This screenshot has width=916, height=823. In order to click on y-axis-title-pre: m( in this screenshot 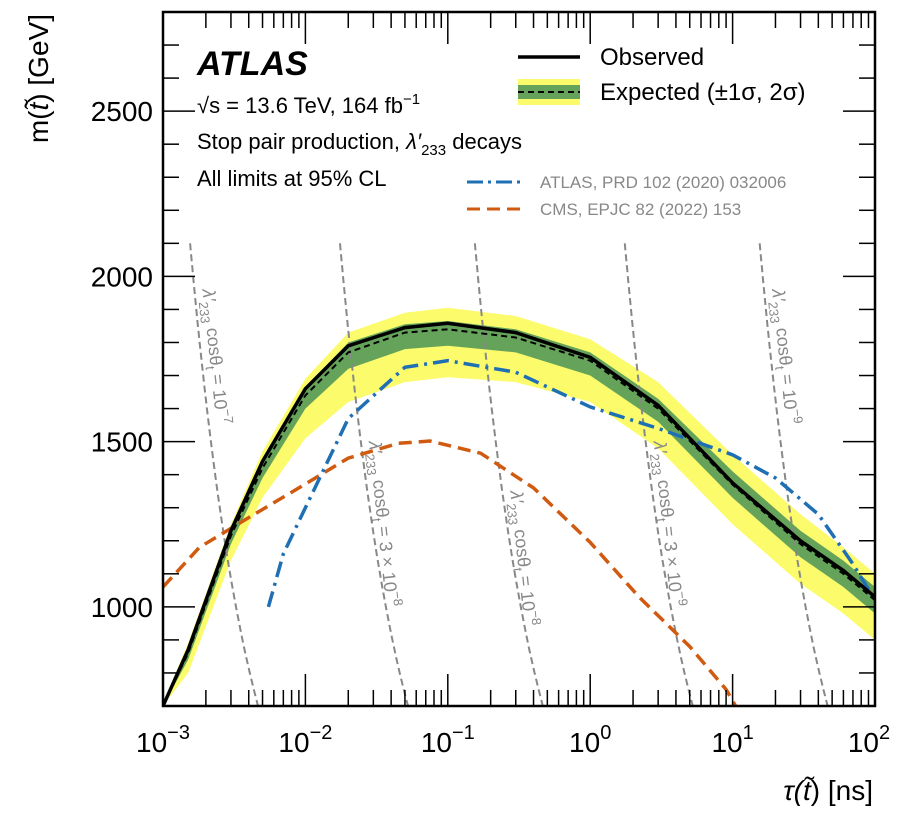, I will do `click(38, 126)`.